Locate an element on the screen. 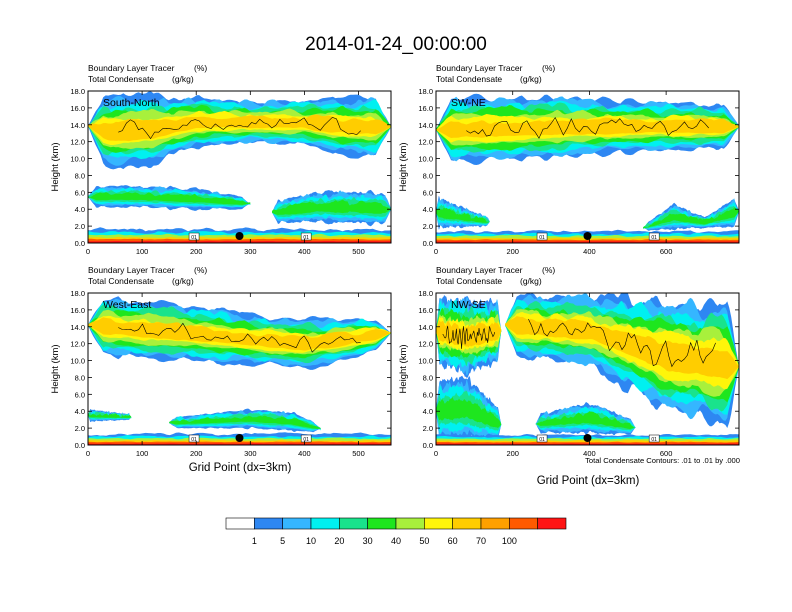  colorbar-label: 70 is located at coordinates (481, 541).